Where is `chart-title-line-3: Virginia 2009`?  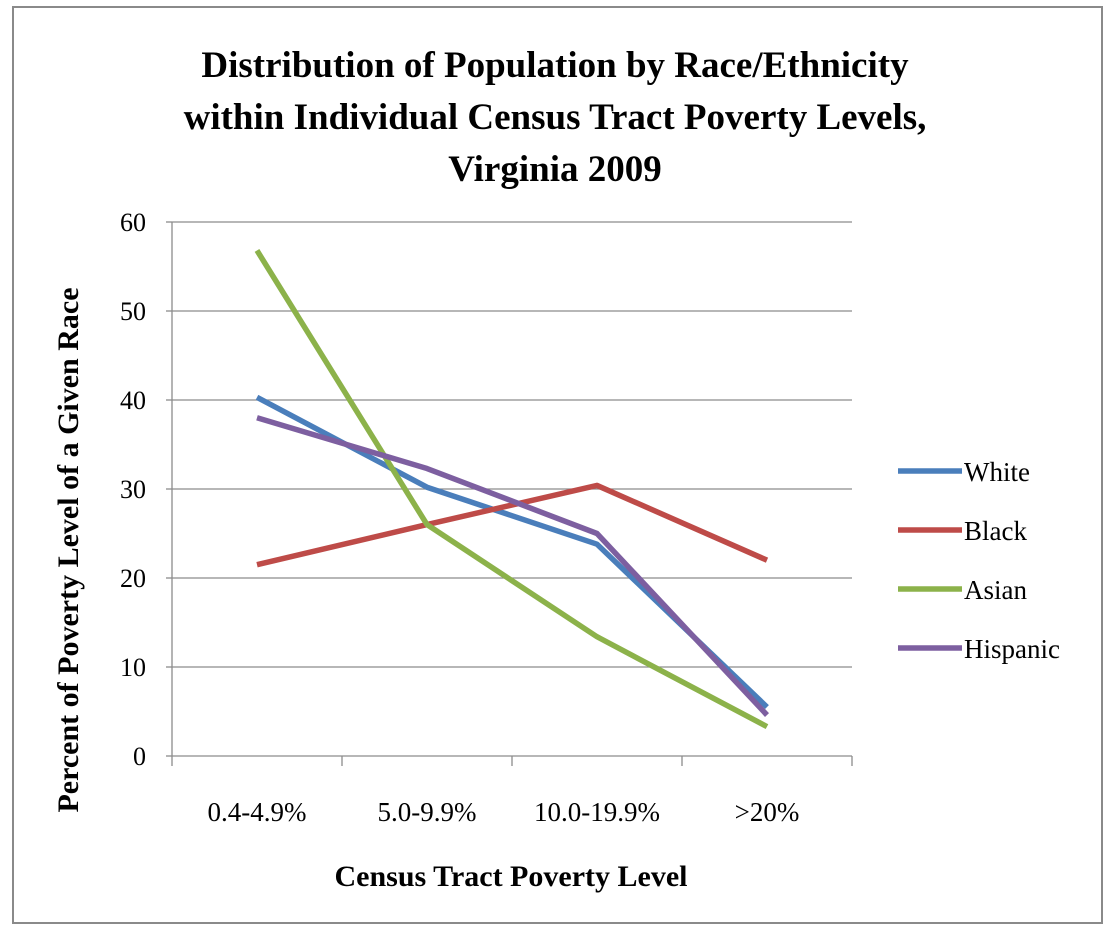
chart-title-line-3: Virginia 2009 is located at coordinates (555, 169).